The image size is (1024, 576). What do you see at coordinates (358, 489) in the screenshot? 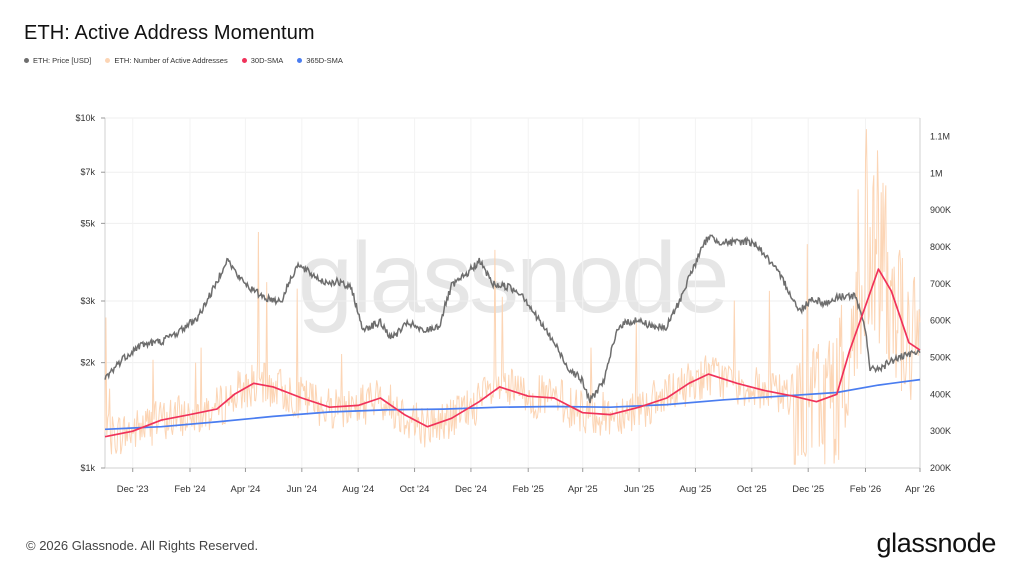
I see `x-tick-label: Aug '24` at bounding box center [358, 489].